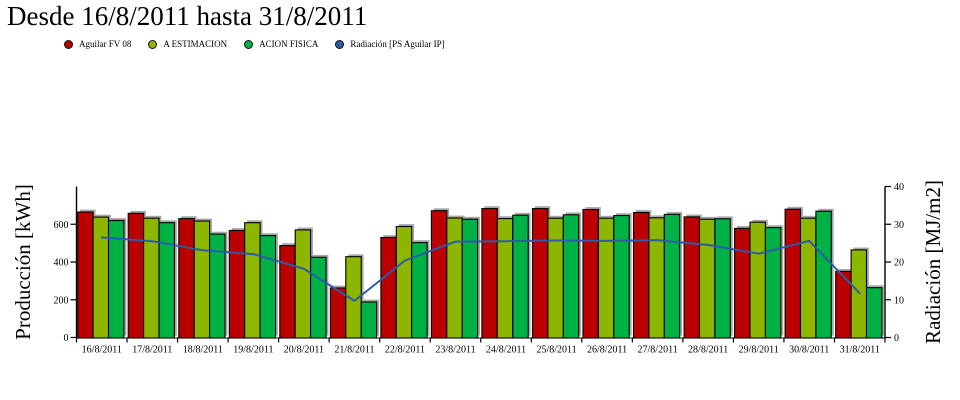 Image resolution: width=960 pixels, height=400 pixels. I want to click on legend-item: Aguilar FV 08, so click(97, 44).